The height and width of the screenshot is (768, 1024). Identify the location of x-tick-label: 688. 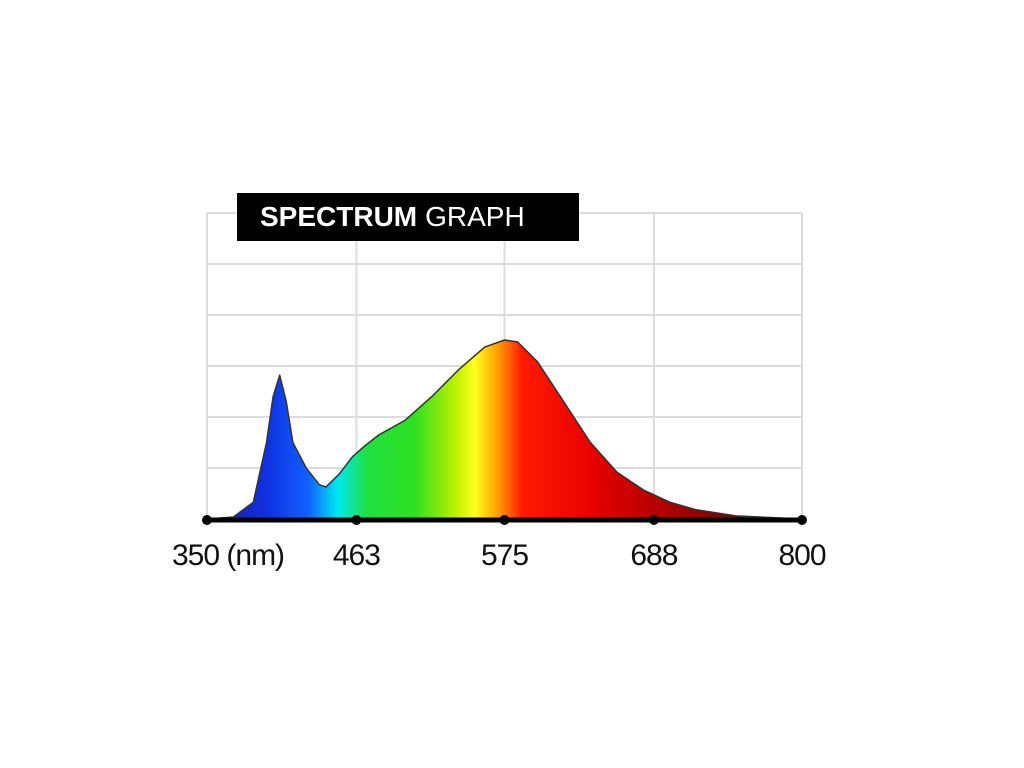
(653, 555).